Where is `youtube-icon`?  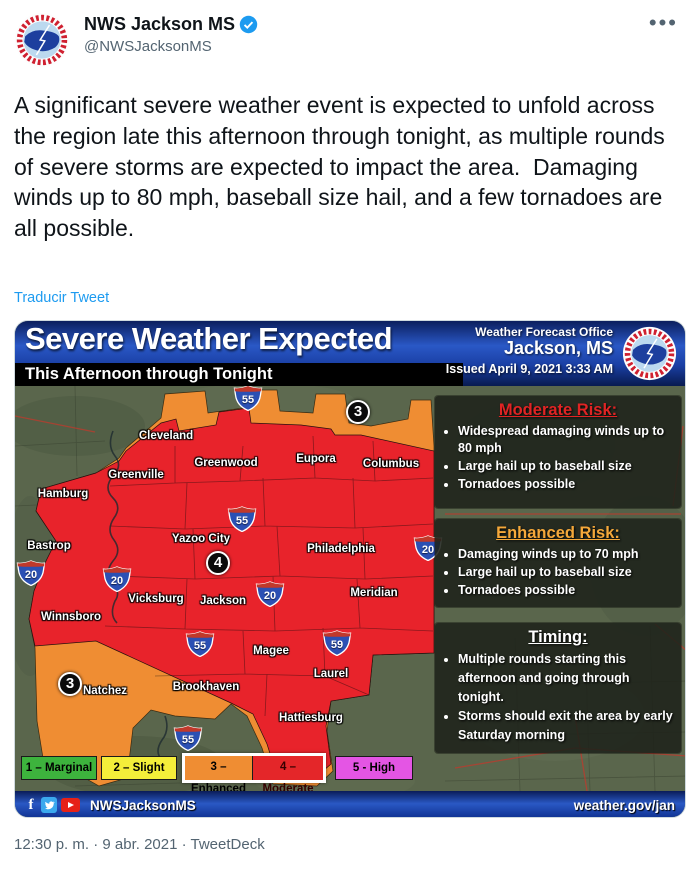
youtube-icon is located at coordinates (70, 805).